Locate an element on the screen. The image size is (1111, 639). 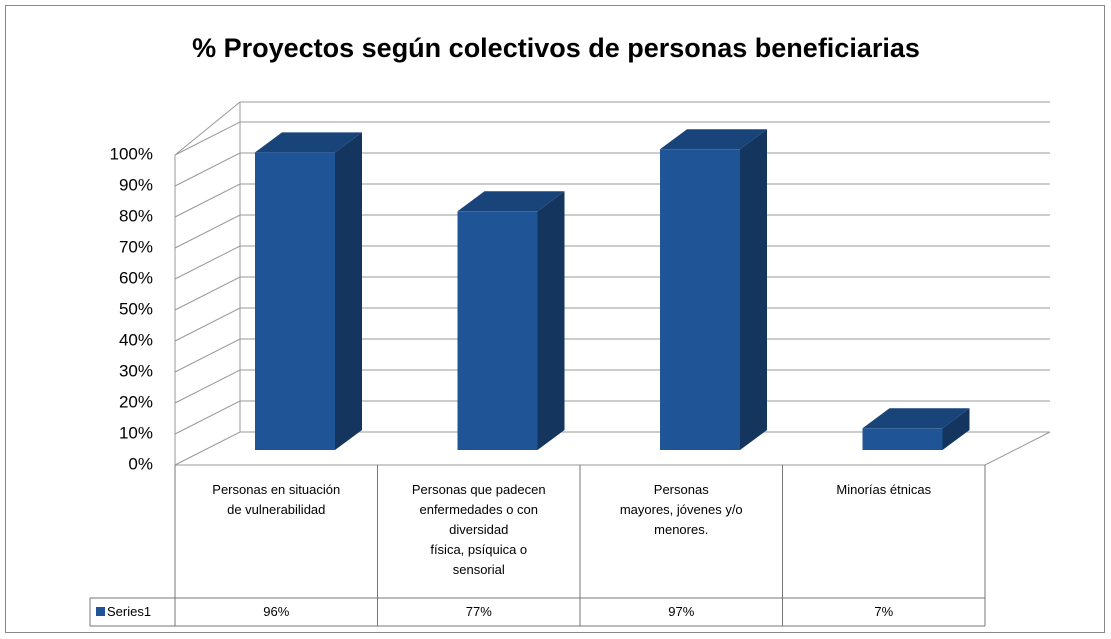
legend-label: Series1 is located at coordinates (129, 611).